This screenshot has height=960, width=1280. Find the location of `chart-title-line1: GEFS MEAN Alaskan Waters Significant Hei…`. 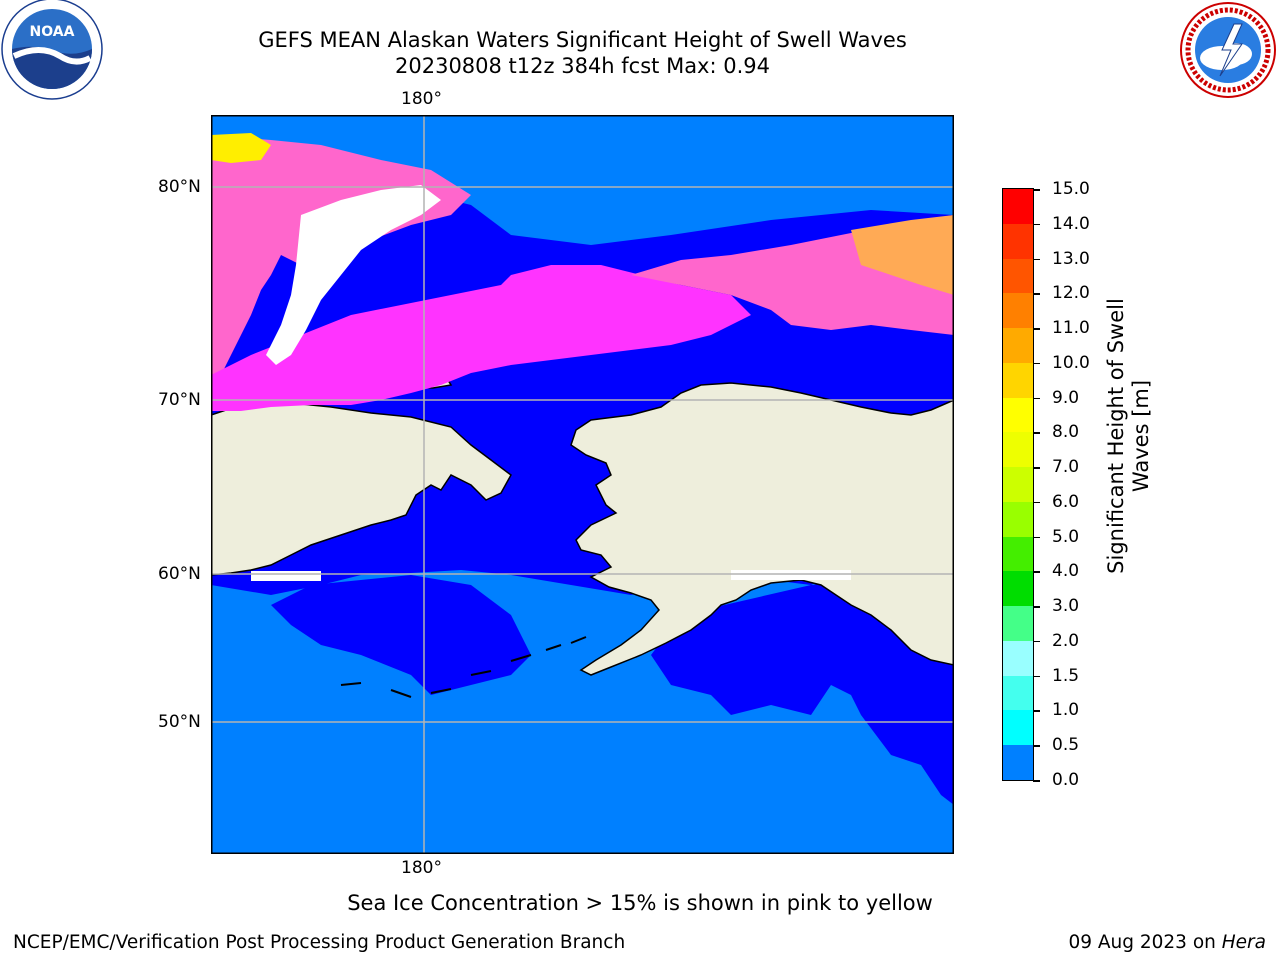

chart-title-line1: GEFS MEAN Alaskan Waters Significant Hei… is located at coordinates (582, 40).